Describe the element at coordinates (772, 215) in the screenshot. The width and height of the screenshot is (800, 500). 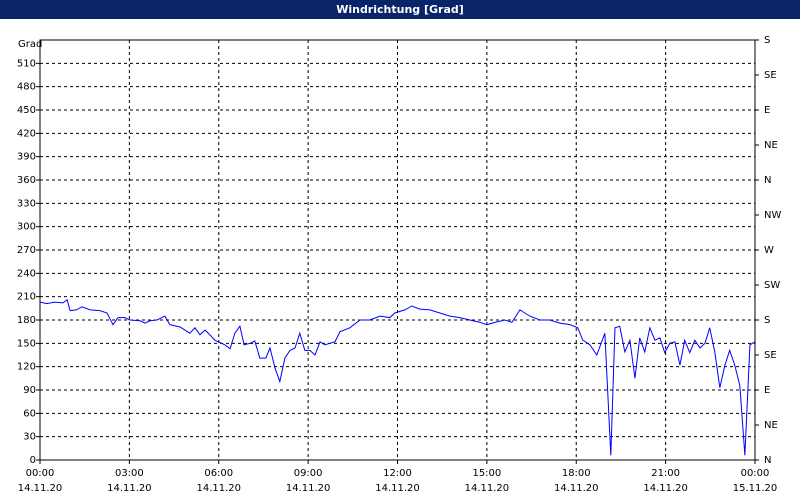
I see `y2-tick-label: NW` at that location.